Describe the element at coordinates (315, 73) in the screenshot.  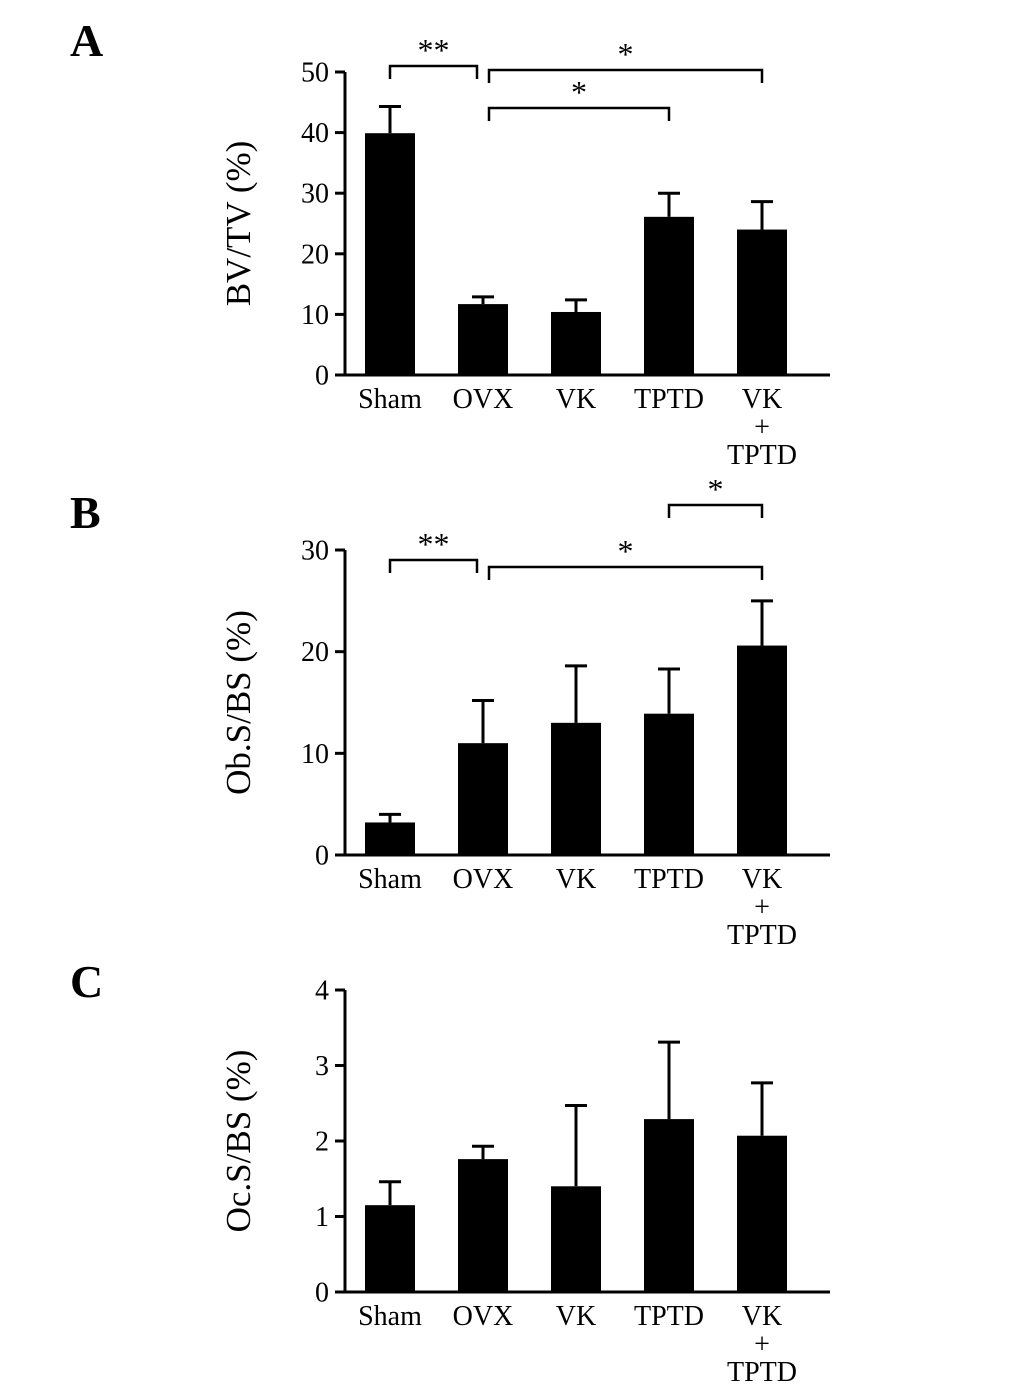
I see `y-tick-label: 50` at that location.